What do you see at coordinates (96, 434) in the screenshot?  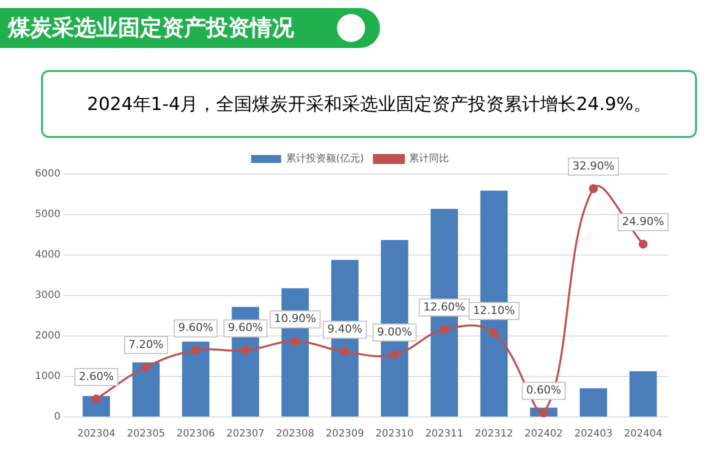 I see `x-tick-label: 202304` at bounding box center [96, 434].